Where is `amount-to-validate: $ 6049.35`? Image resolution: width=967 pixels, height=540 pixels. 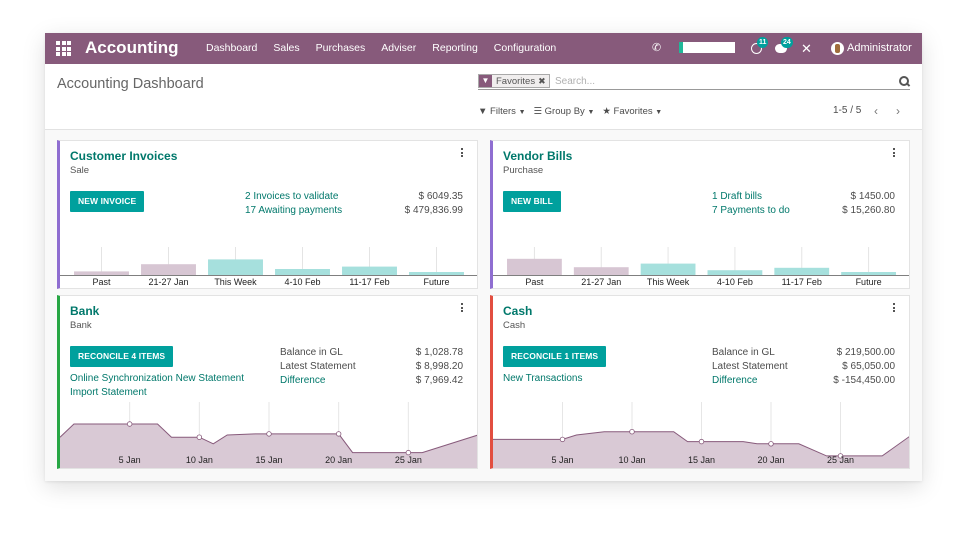 amount-to-validate: $ 6049.35 is located at coordinates (441, 196).